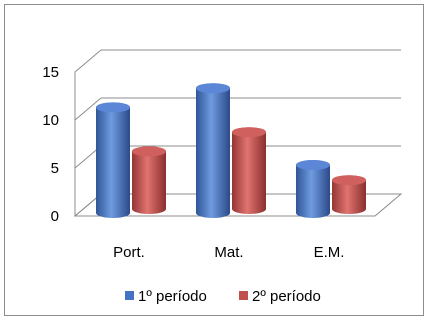  What do you see at coordinates (228, 252) in the screenshot?
I see `x-tick-label: Mat.` at bounding box center [228, 252].